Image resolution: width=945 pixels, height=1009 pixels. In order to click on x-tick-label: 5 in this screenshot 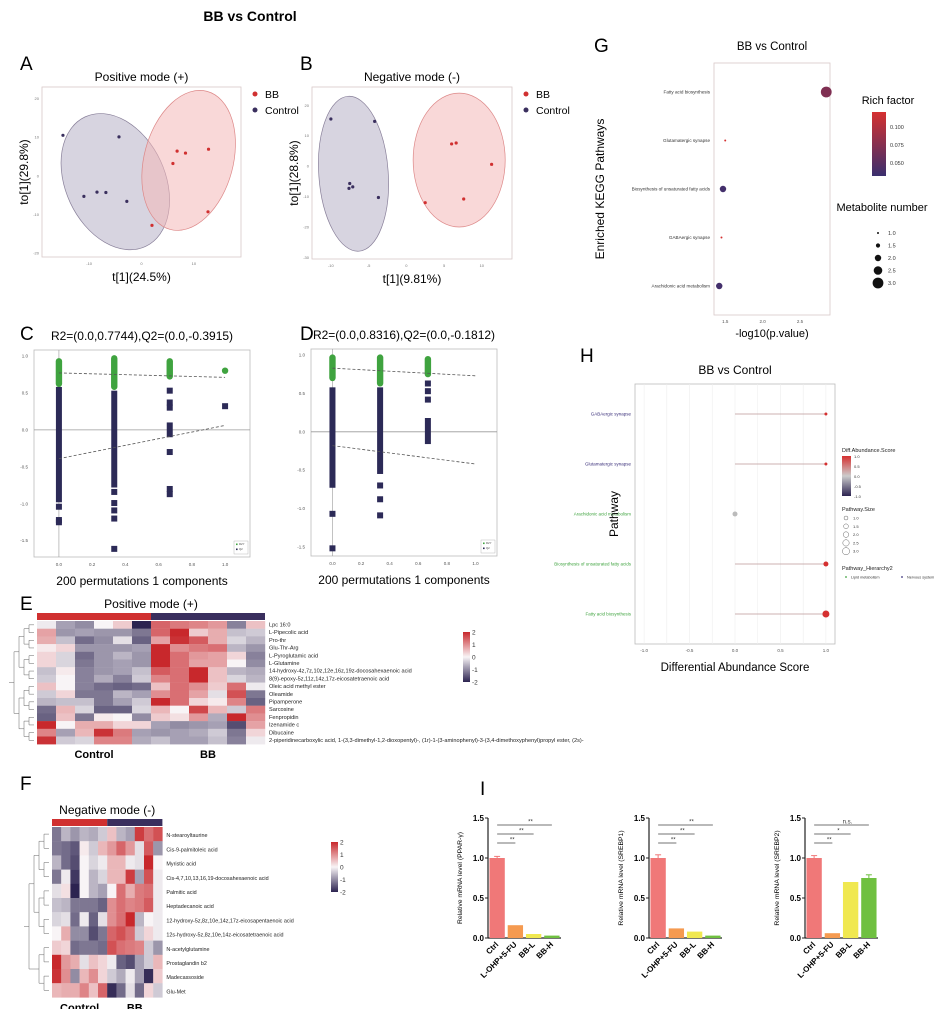, I will do `click(444, 265)`.